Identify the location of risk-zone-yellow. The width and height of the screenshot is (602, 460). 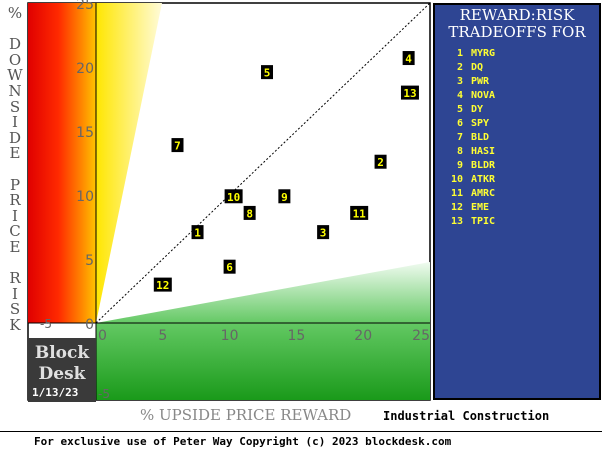
(129, 163).